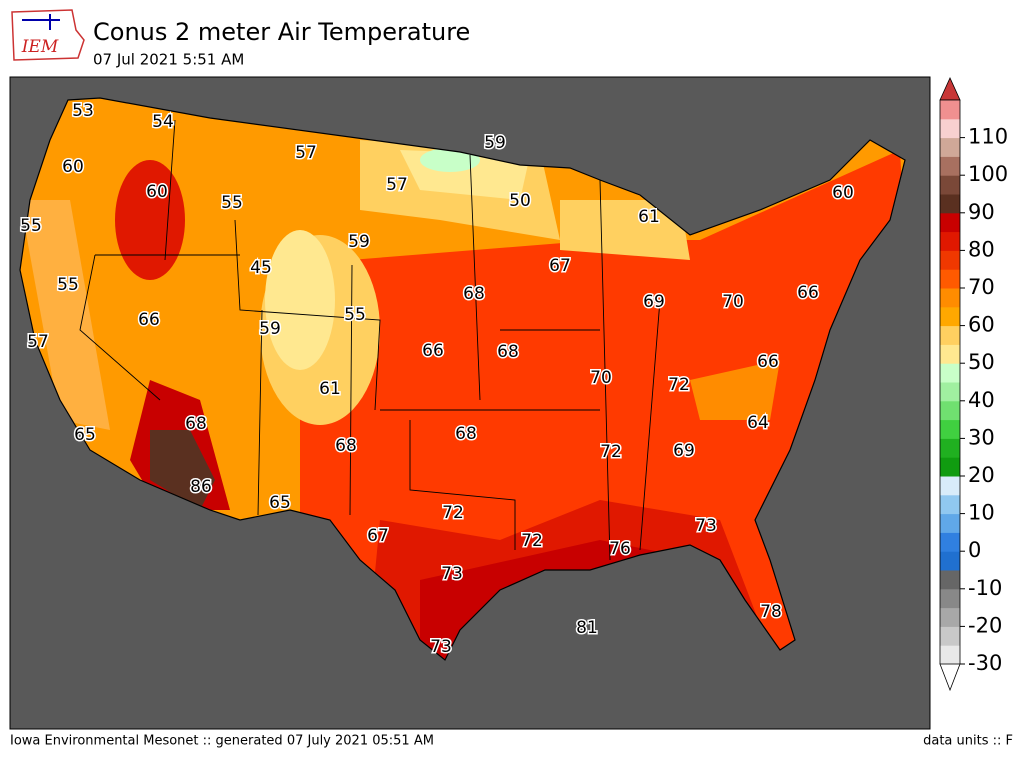 The height and width of the screenshot is (768, 1024). What do you see at coordinates (973, 384) in the screenshot?
I see `colorbar: -30 -20 -10 0 10 20 30 40 50 60 70 80 90 100 110` at bounding box center [973, 384].